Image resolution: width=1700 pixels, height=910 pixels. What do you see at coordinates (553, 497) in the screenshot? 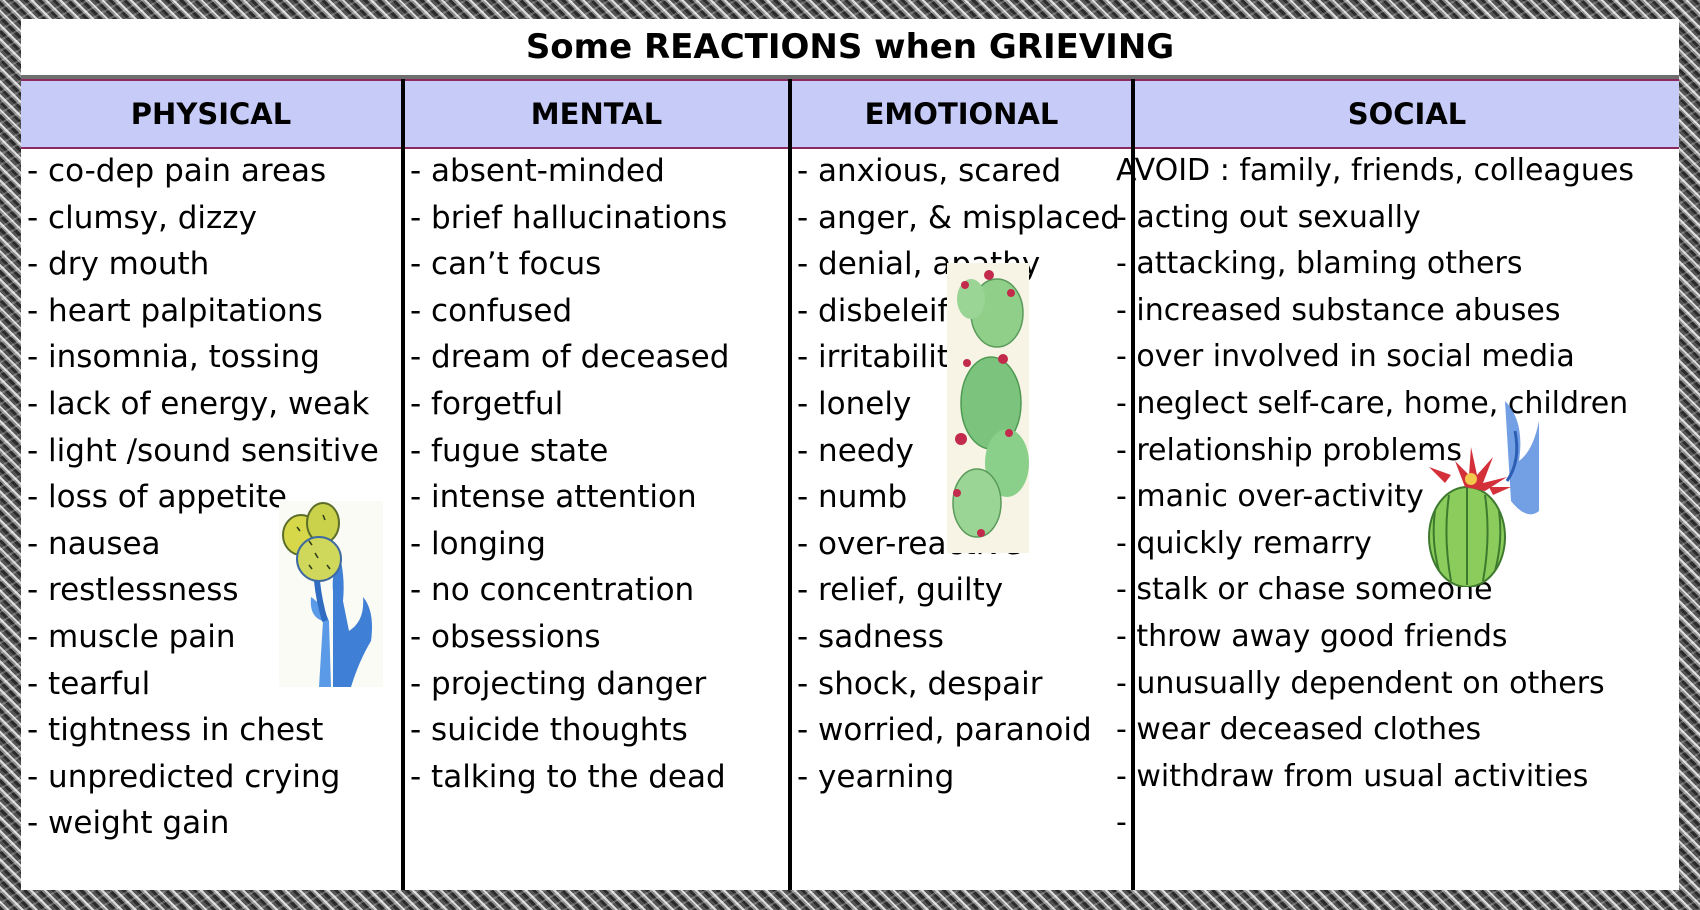
I see `list-item: - intense attention` at bounding box center [553, 497].